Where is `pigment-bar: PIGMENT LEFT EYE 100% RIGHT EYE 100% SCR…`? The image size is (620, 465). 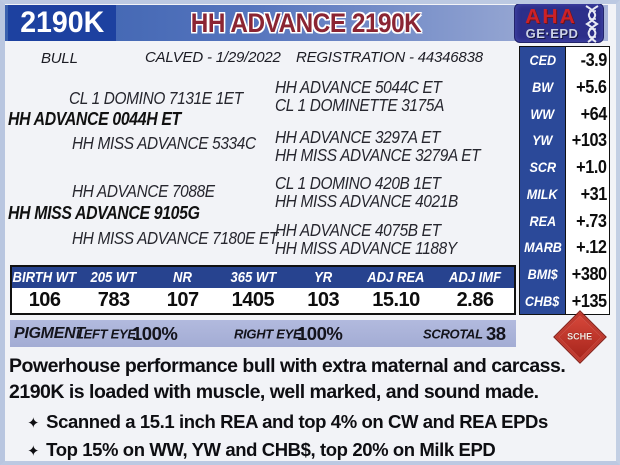 pigment-bar: PIGMENT LEFT EYE 100% RIGHT EYE 100% SCR… is located at coordinates (263, 333).